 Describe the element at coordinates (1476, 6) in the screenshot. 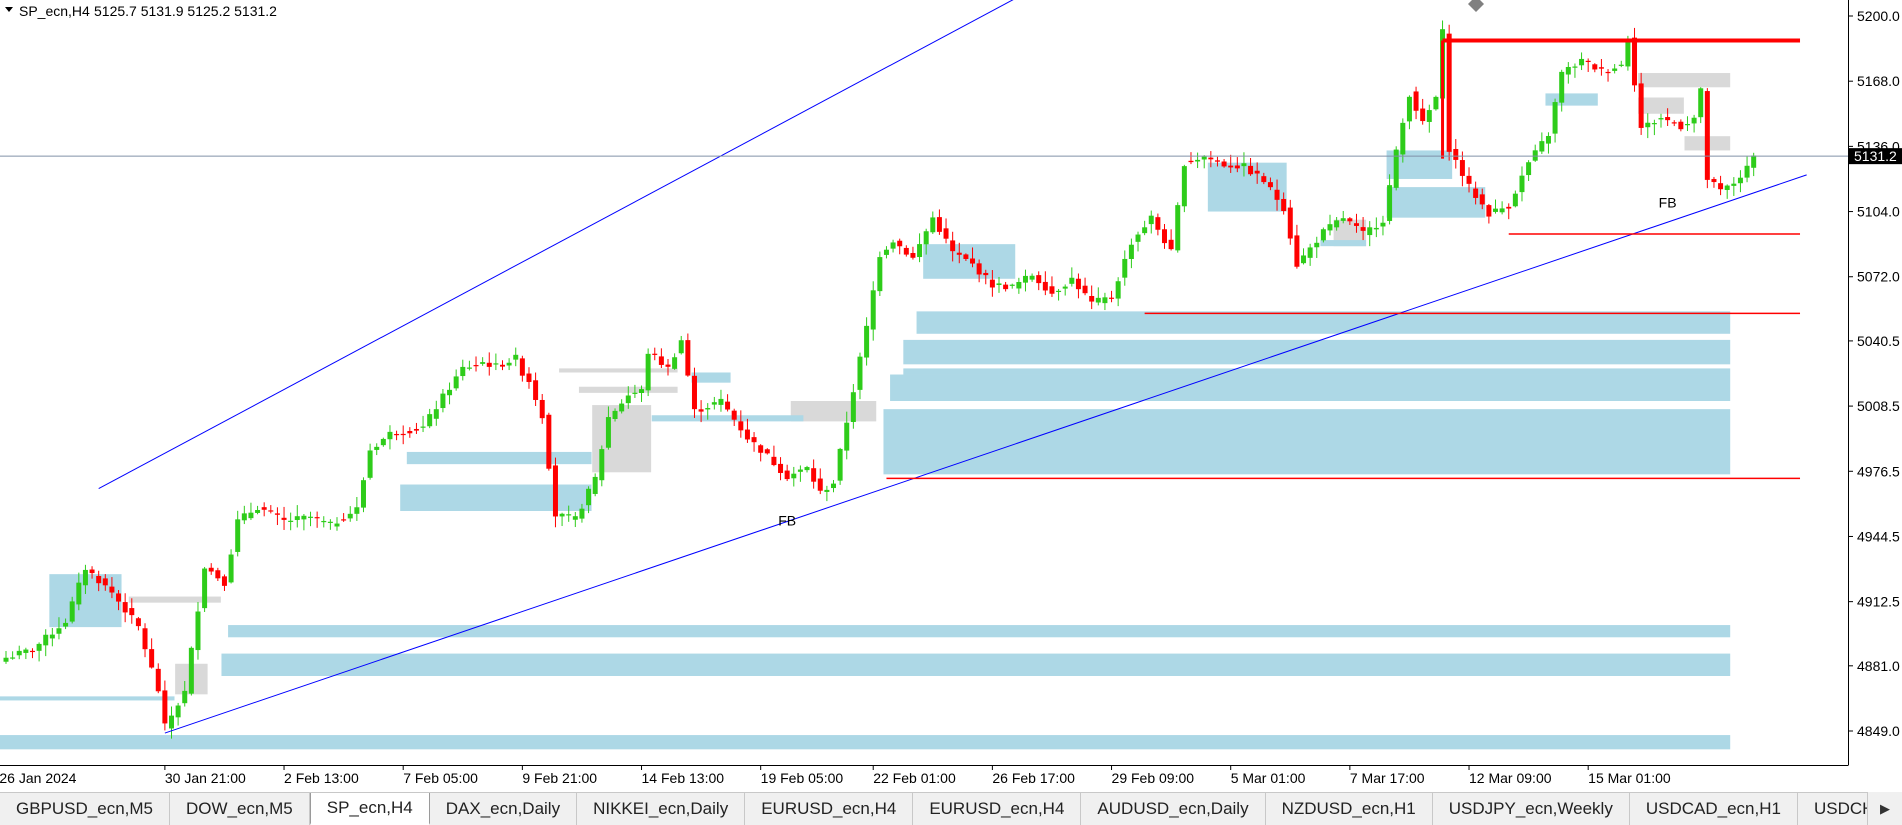

I see `diamond-marker-icon` at that location.